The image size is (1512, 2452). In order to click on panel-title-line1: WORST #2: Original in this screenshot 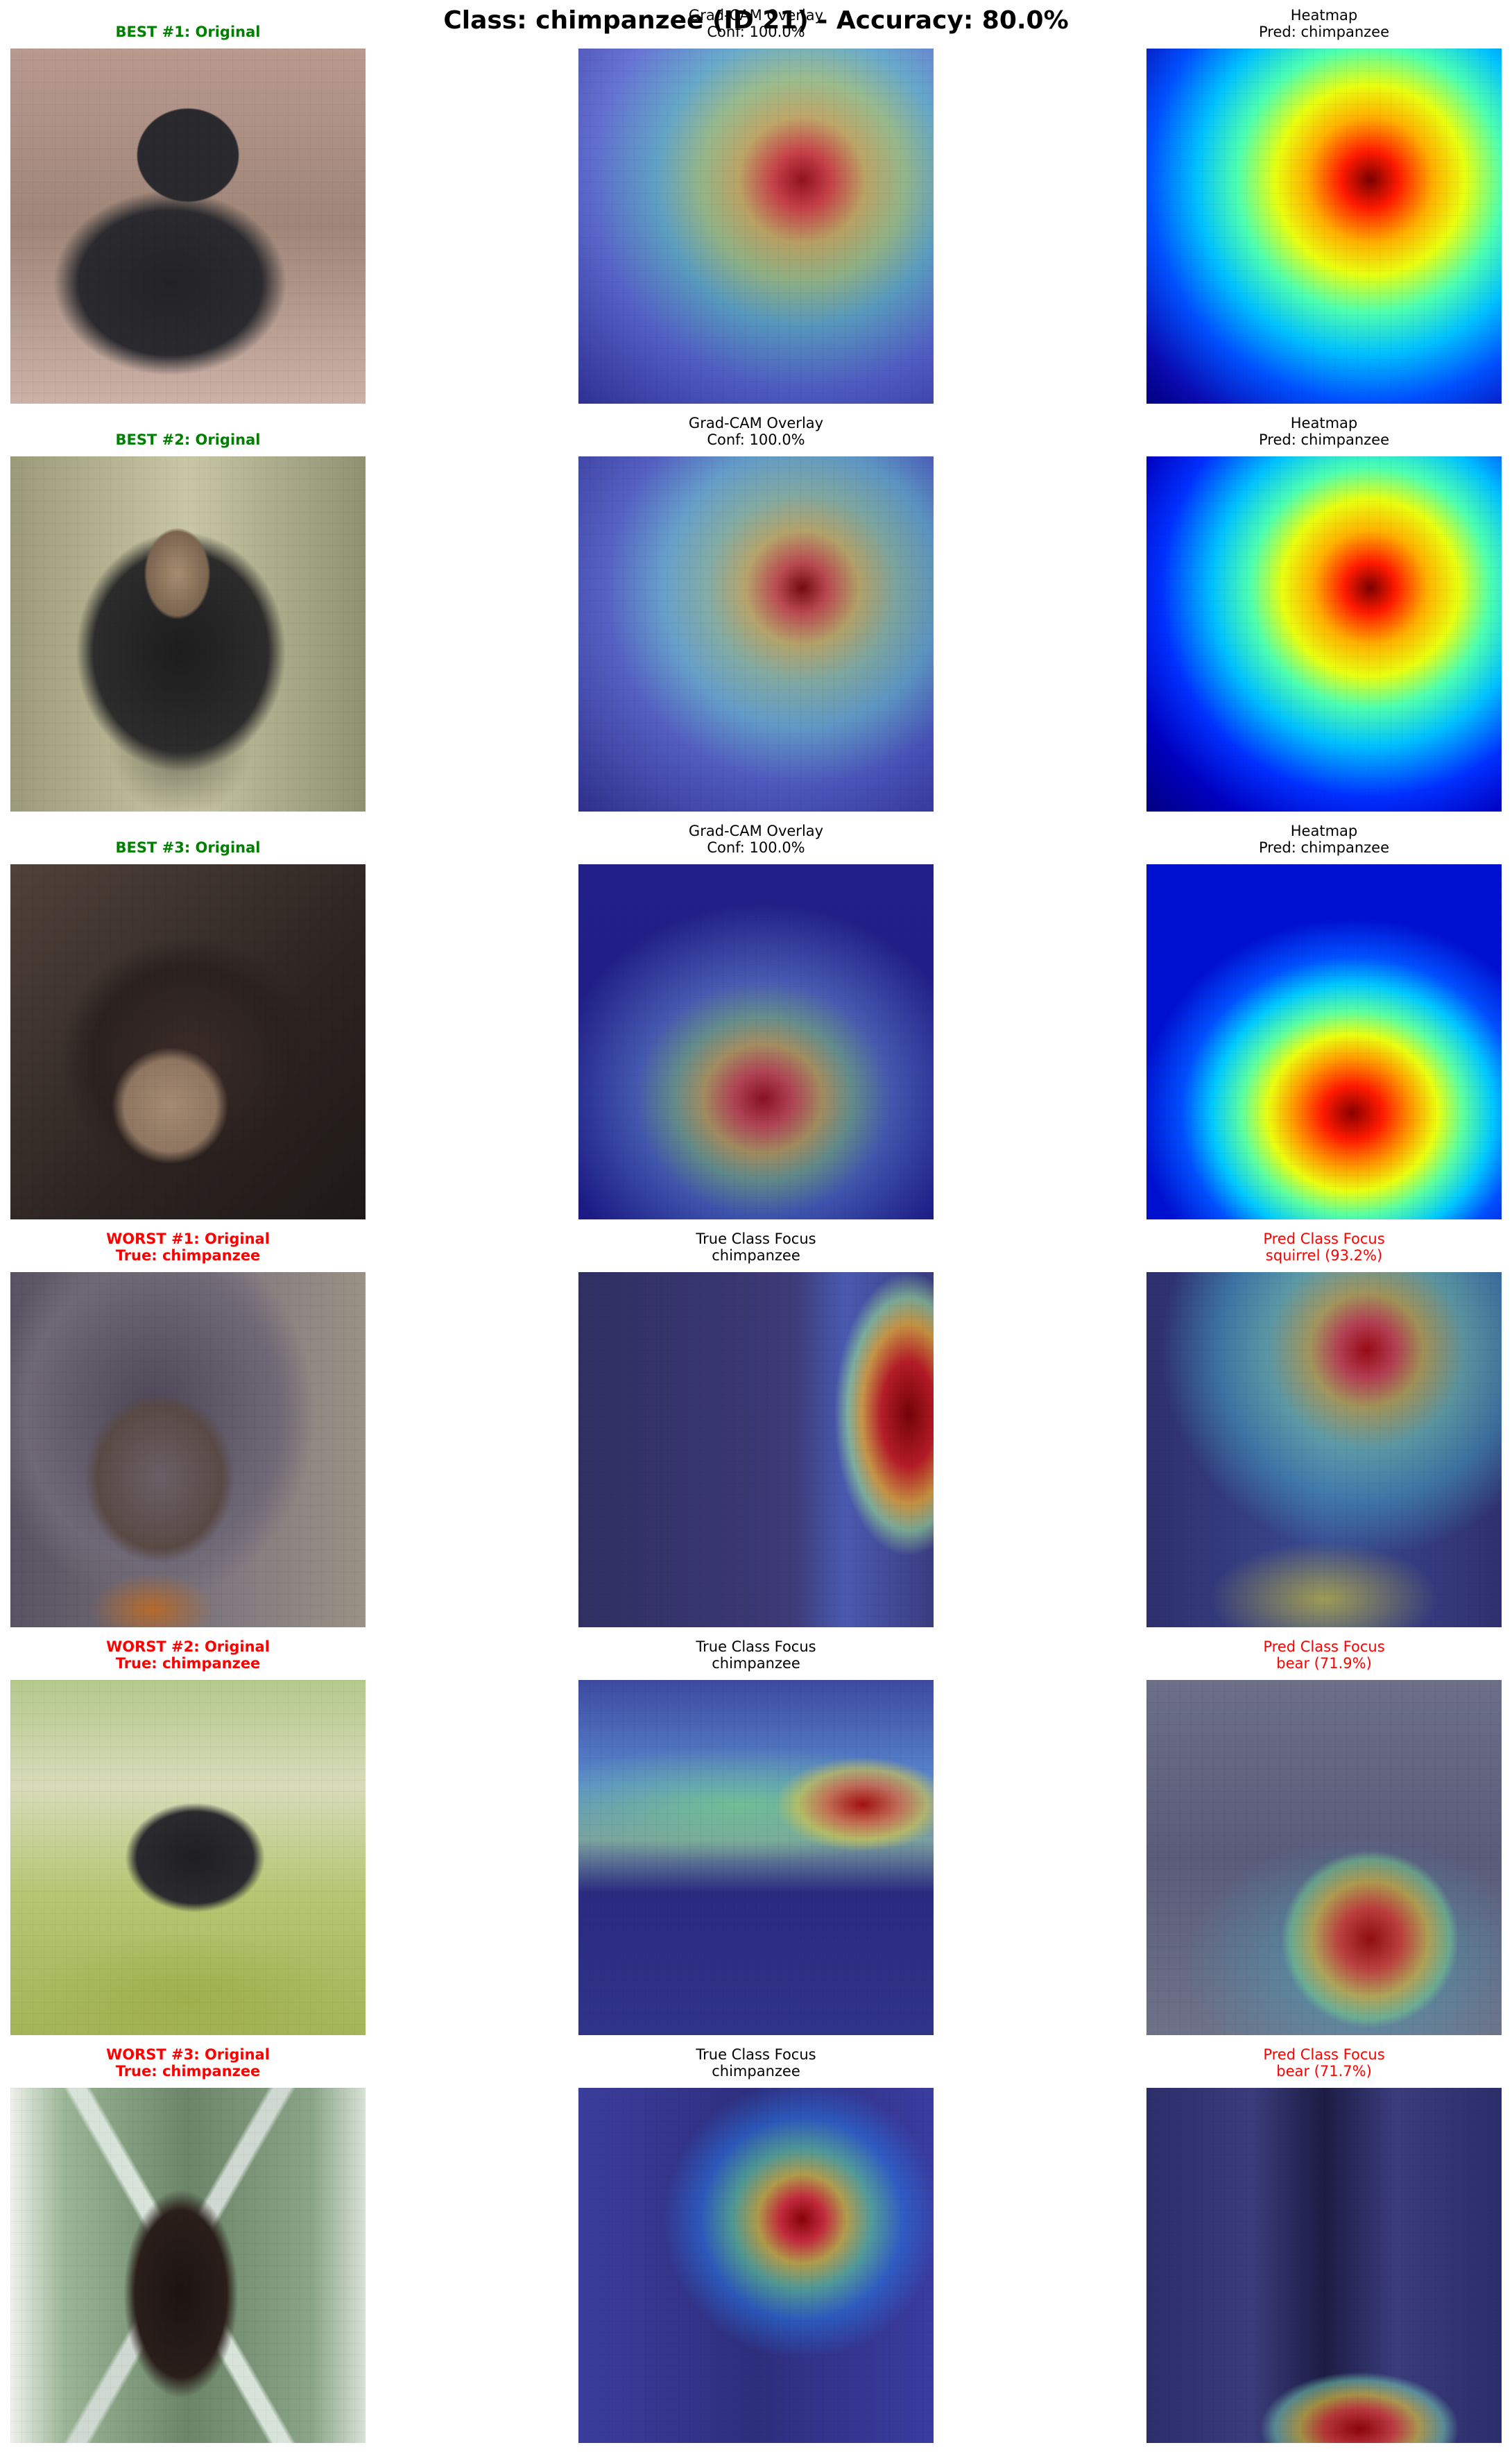, I will do `click(188, 1646)`.